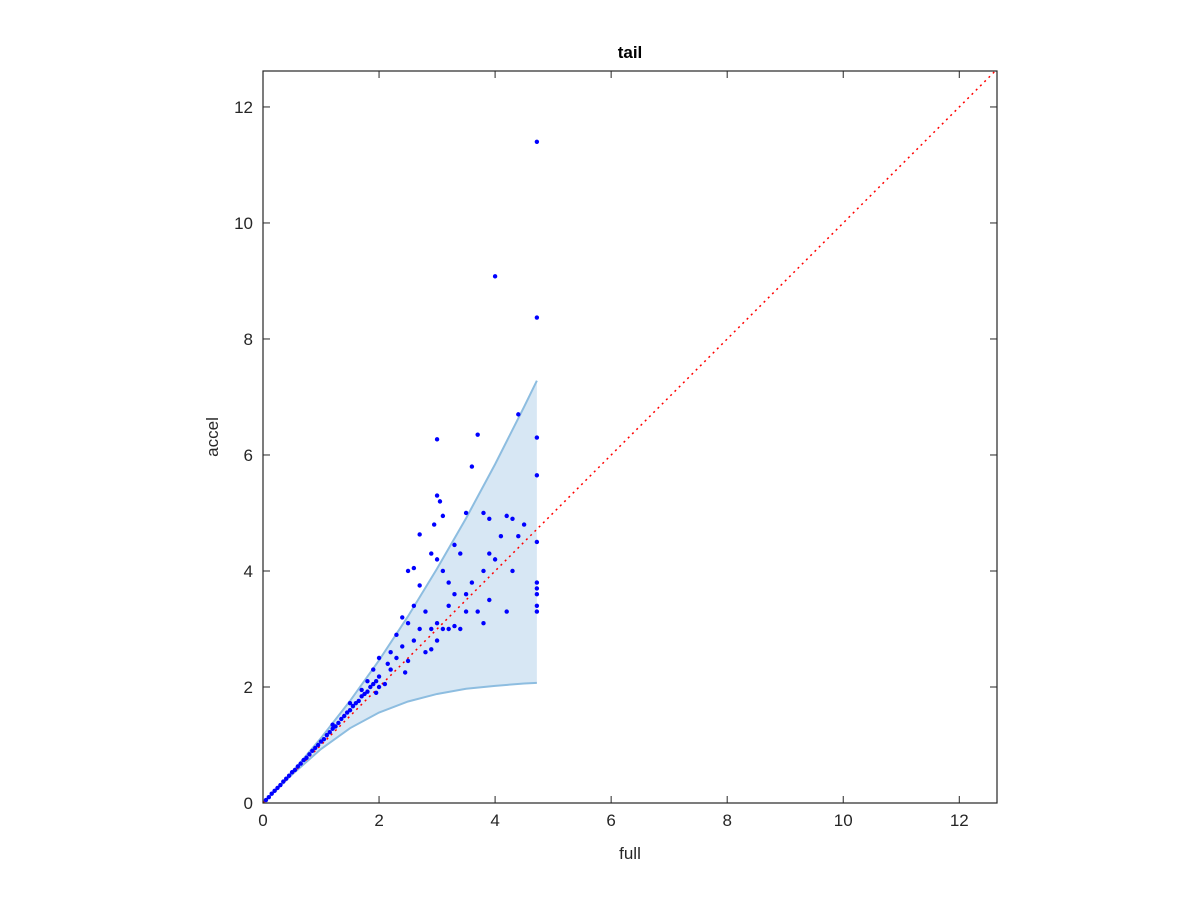  What do you see at coordinates (378, 820) in the screenshot?
I see `x-tick-label: 2` at bounding box center [378, 820].